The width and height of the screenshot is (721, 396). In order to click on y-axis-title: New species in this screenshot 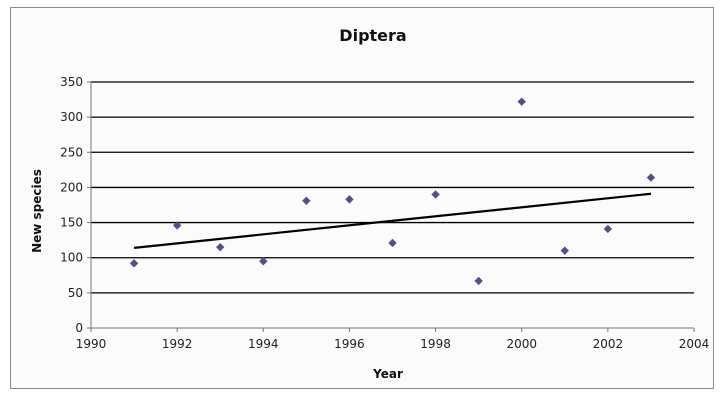, I will do `click(37, 211)`.